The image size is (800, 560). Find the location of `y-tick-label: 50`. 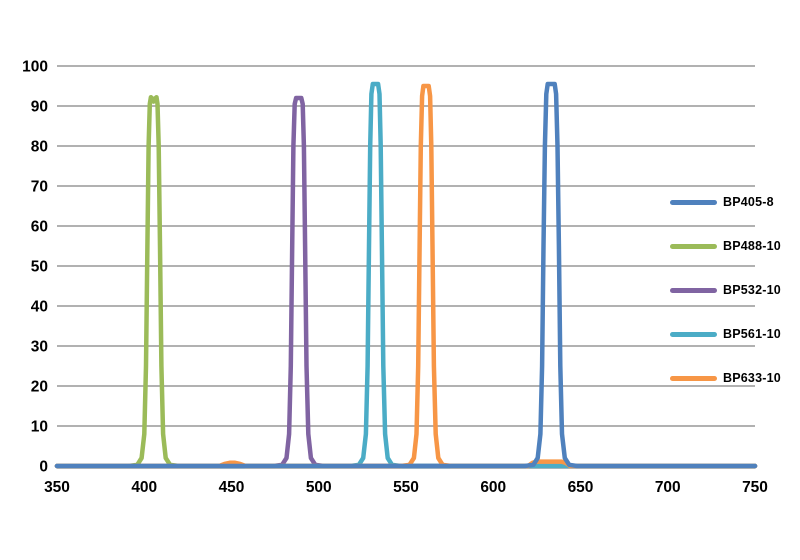

y-tick-label: 50 is located at coordinates (39, 267).